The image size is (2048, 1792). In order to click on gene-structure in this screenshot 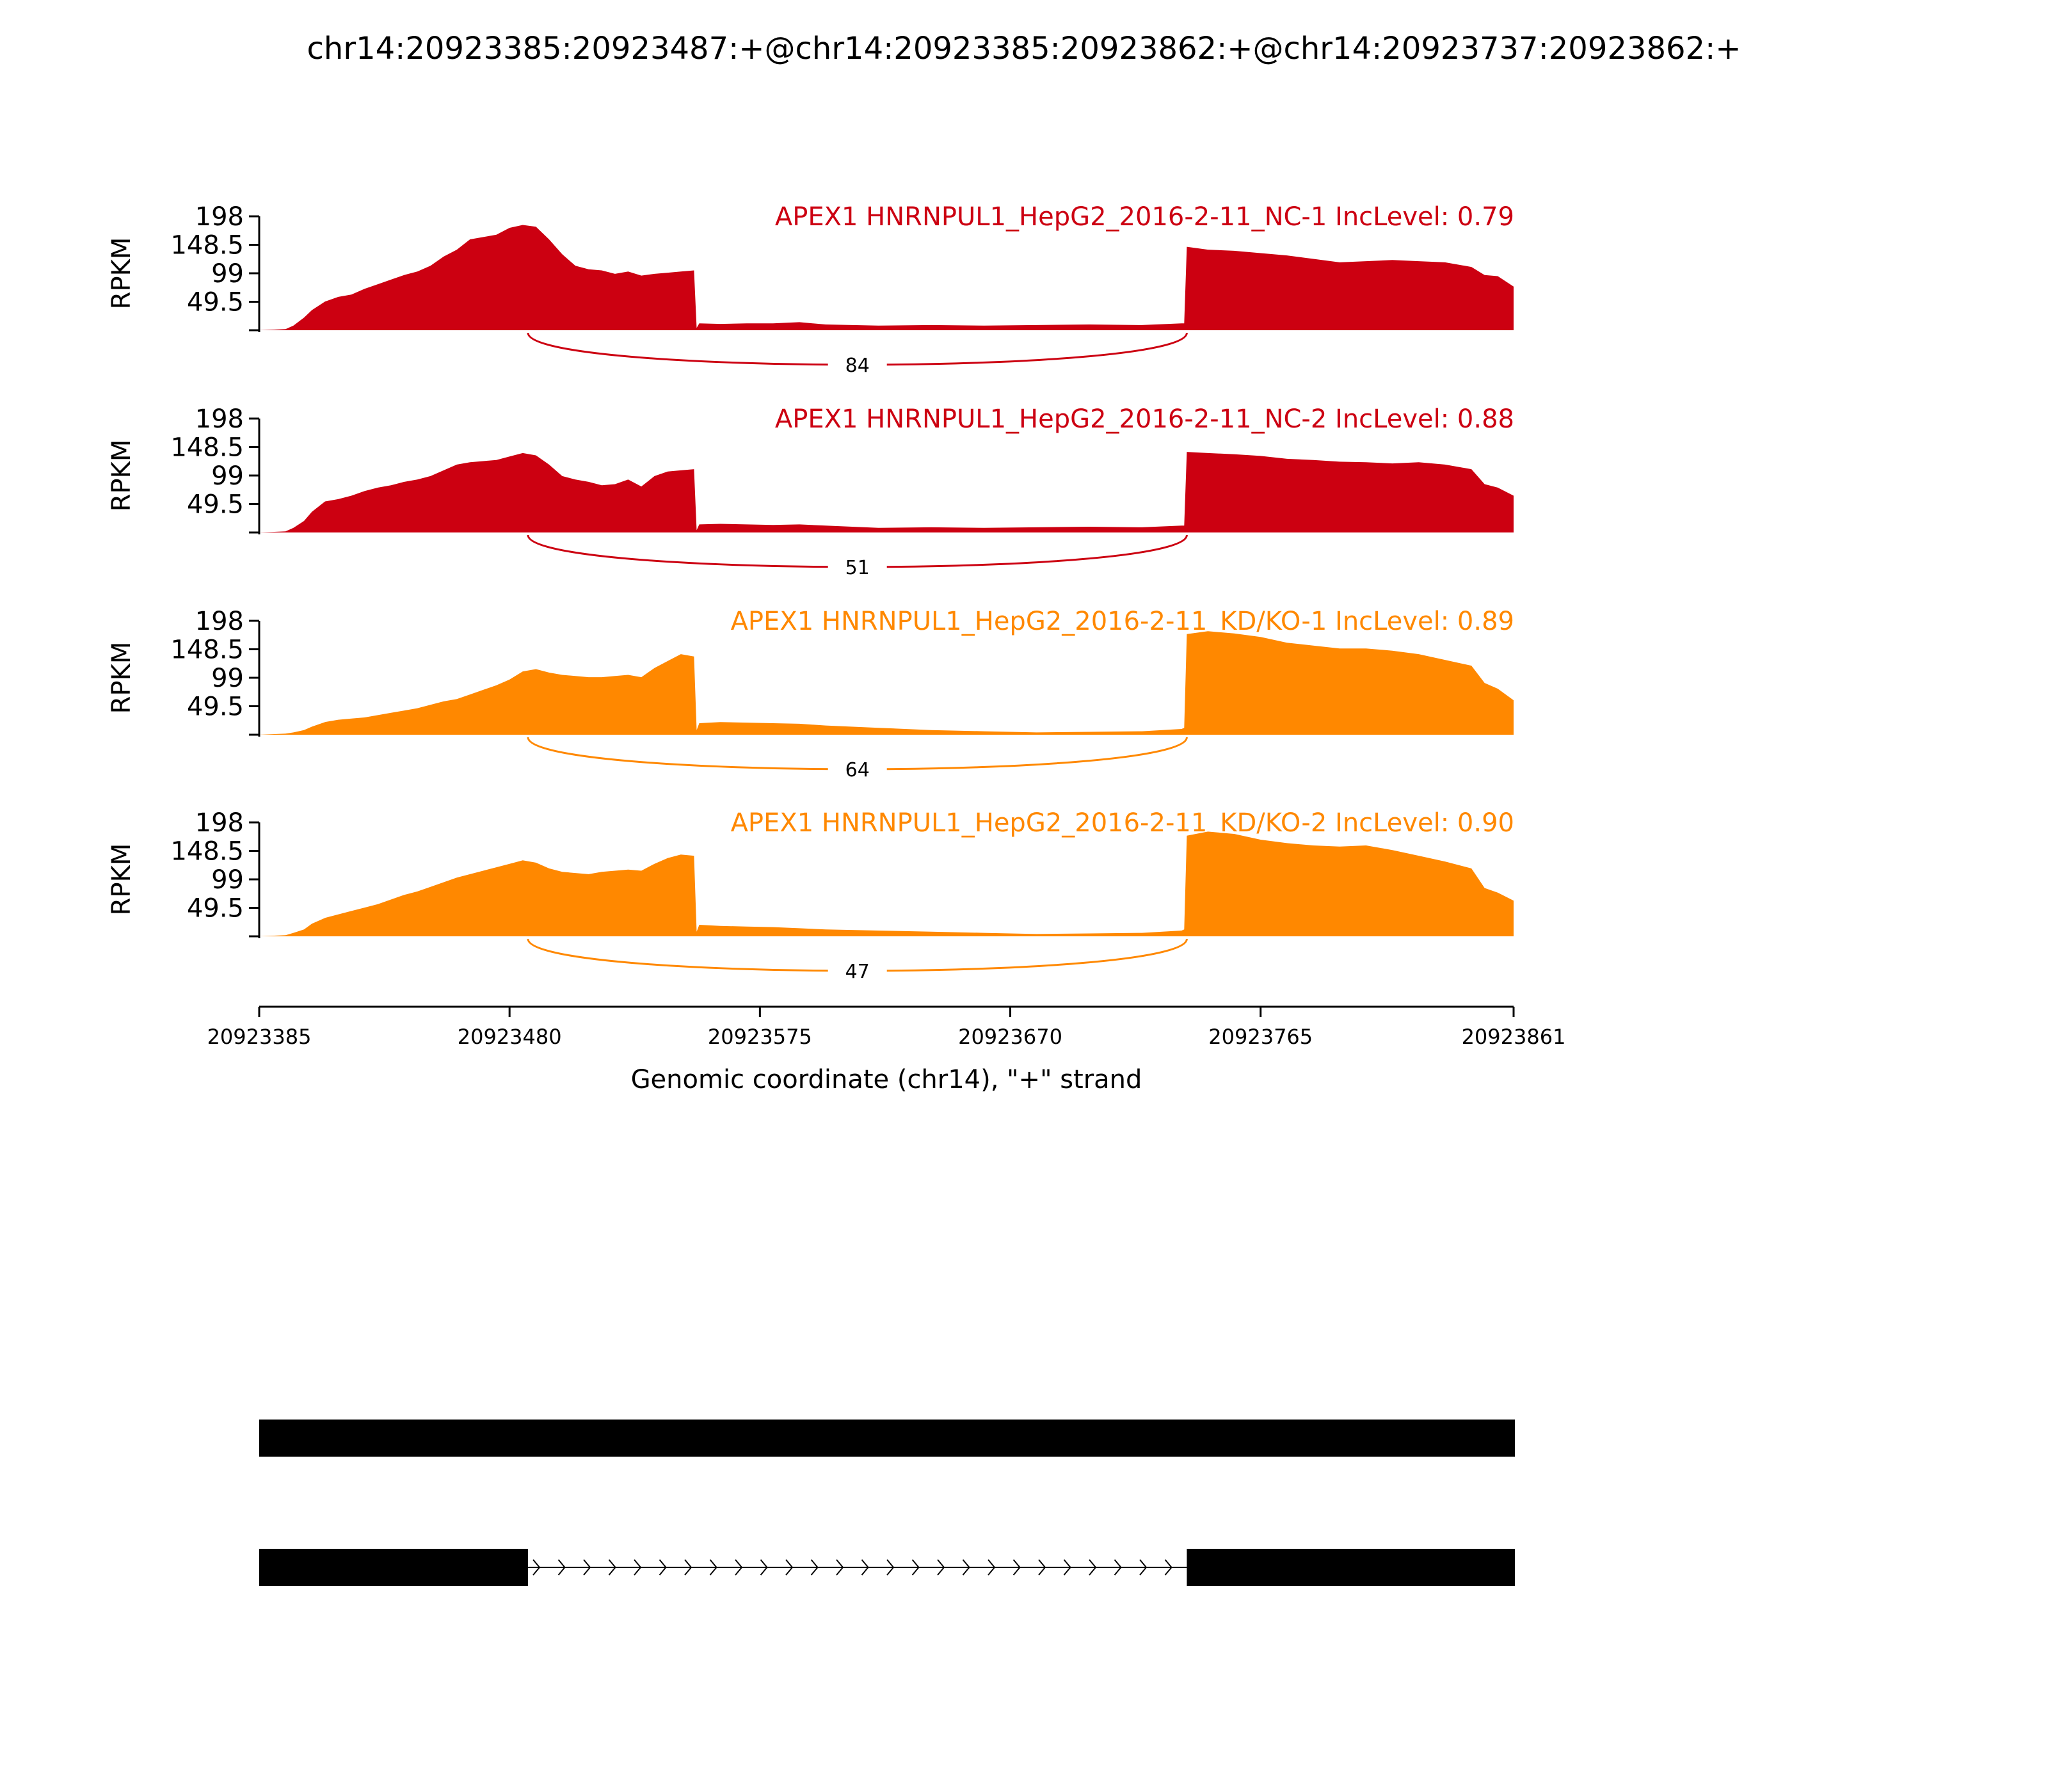, I will do `click(887, 1503)`.